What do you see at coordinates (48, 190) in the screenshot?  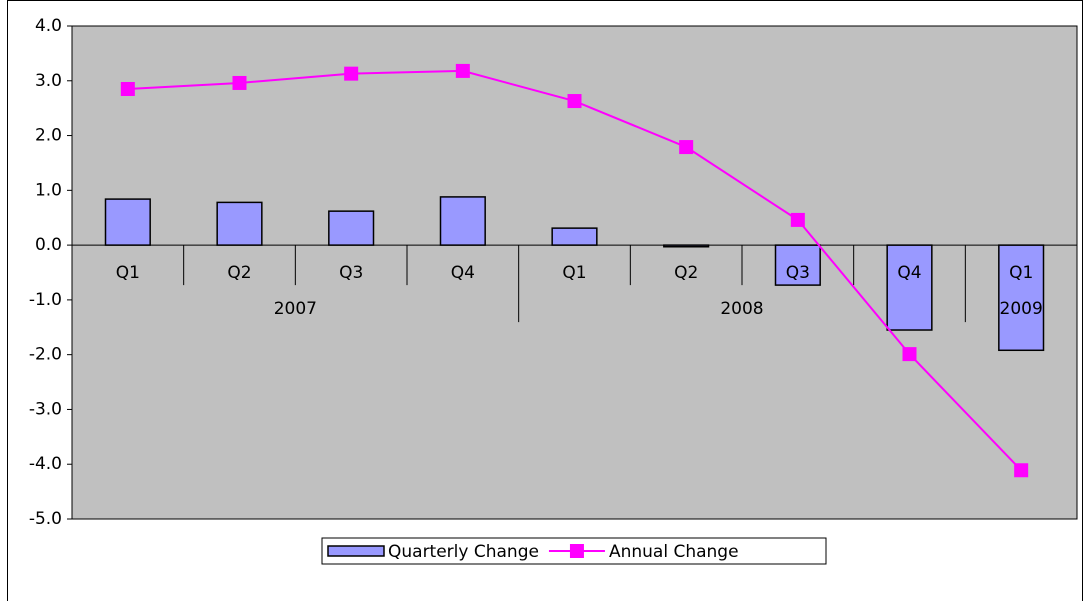 I see `y-tick-label: 1.0` at bounding box center [48, 190].